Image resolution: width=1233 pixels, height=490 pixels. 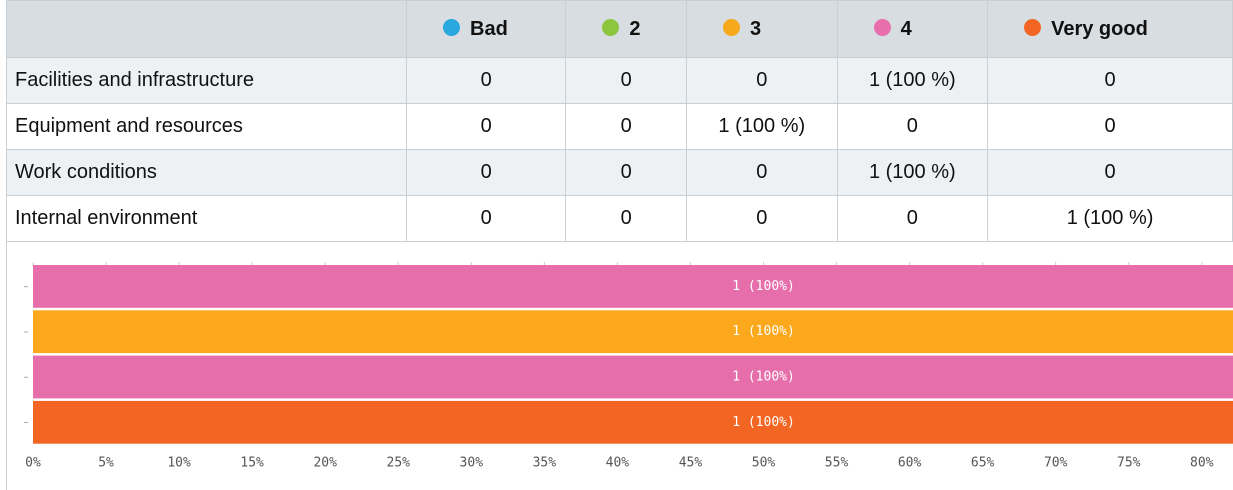 I want to click on x-tick-label: 60%, so click(x=910, y=463).